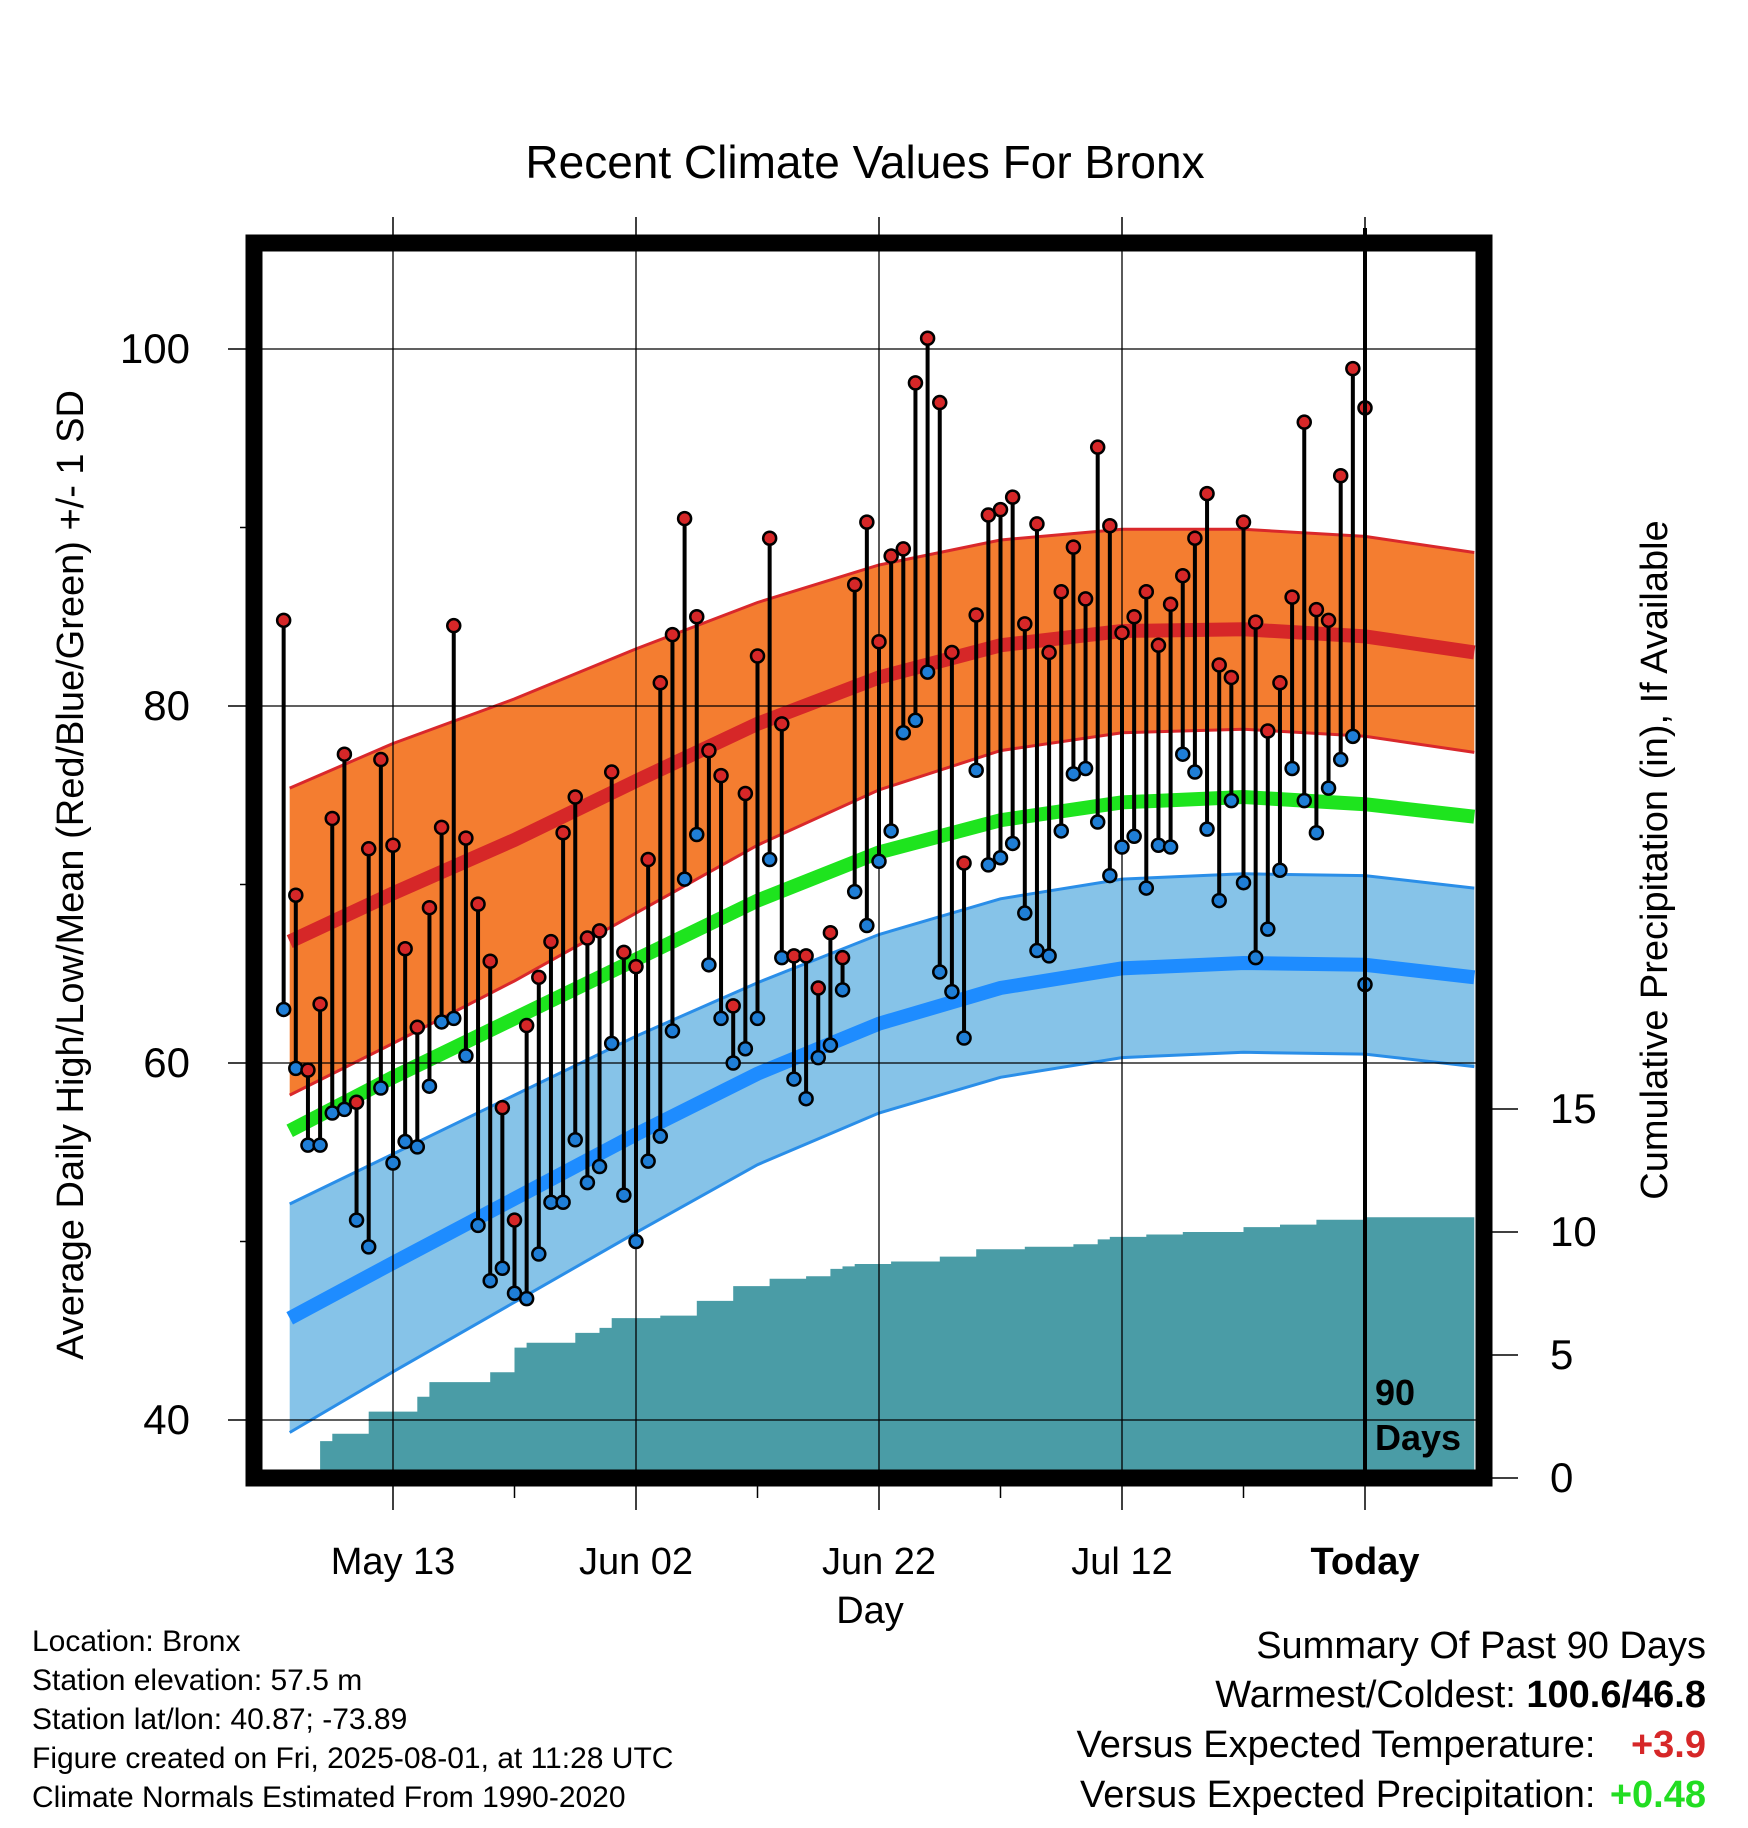 This screenshot has height=1828, width=1748. I want to click on y-tick-label: 60, so click(166, 1062).